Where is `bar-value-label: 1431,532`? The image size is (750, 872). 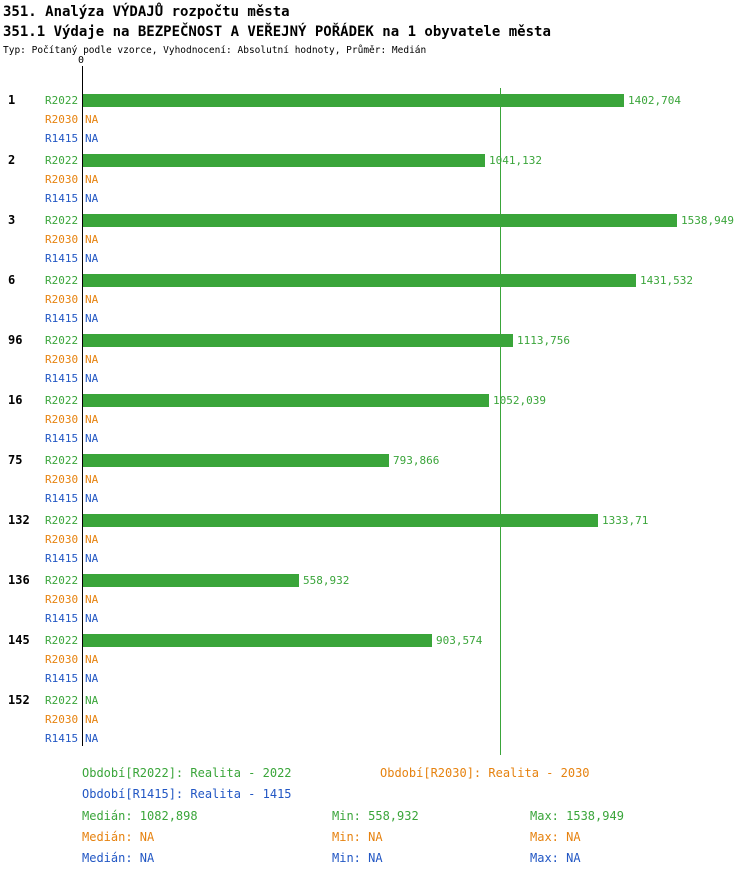 bar-value-label: 1431,532 is located at coordinates (666, 280).